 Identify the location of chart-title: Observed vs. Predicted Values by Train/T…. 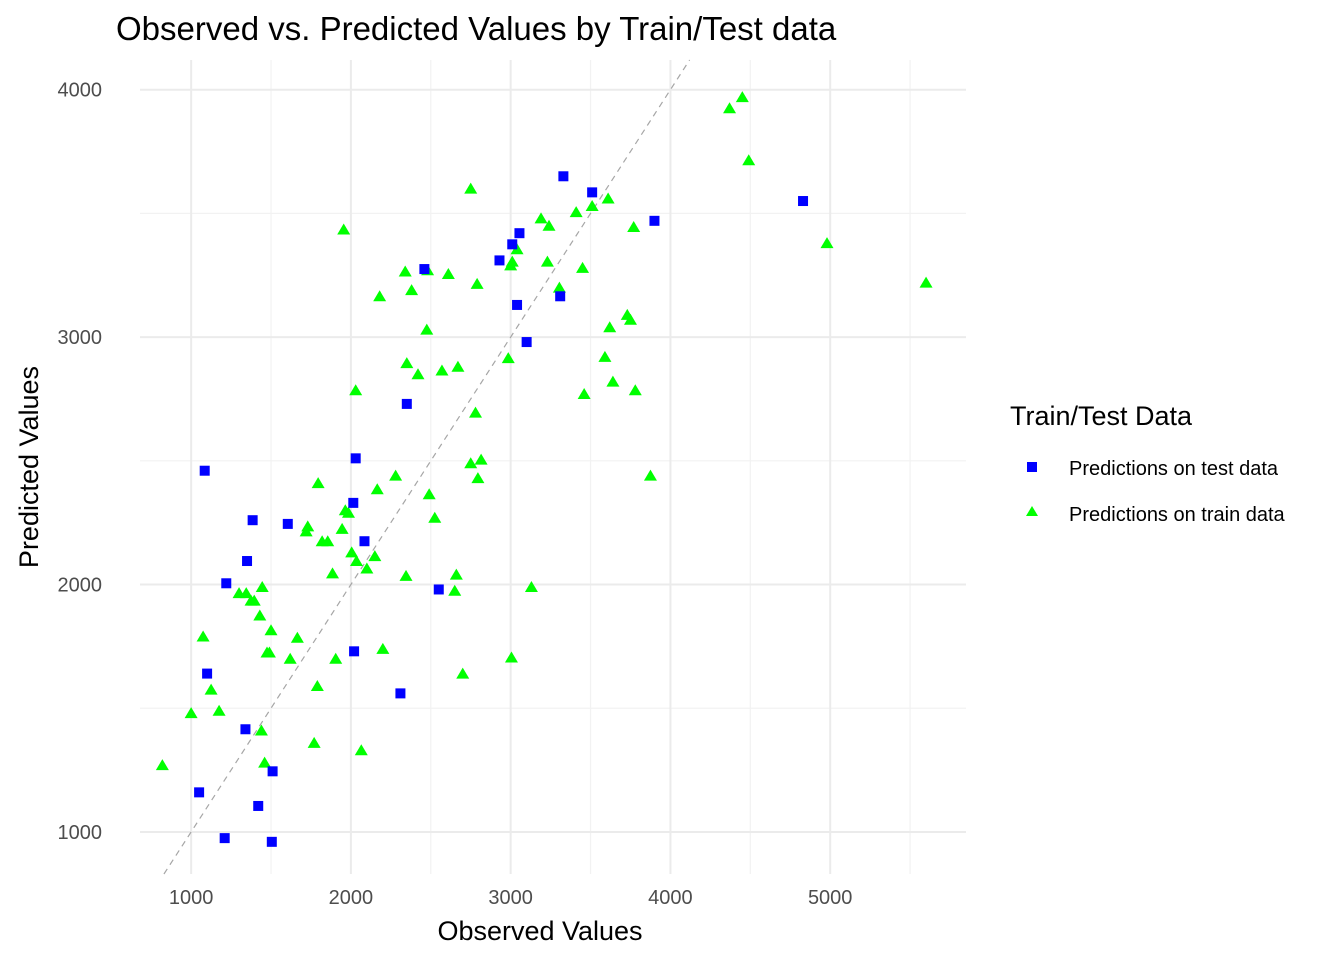
(476, 28).